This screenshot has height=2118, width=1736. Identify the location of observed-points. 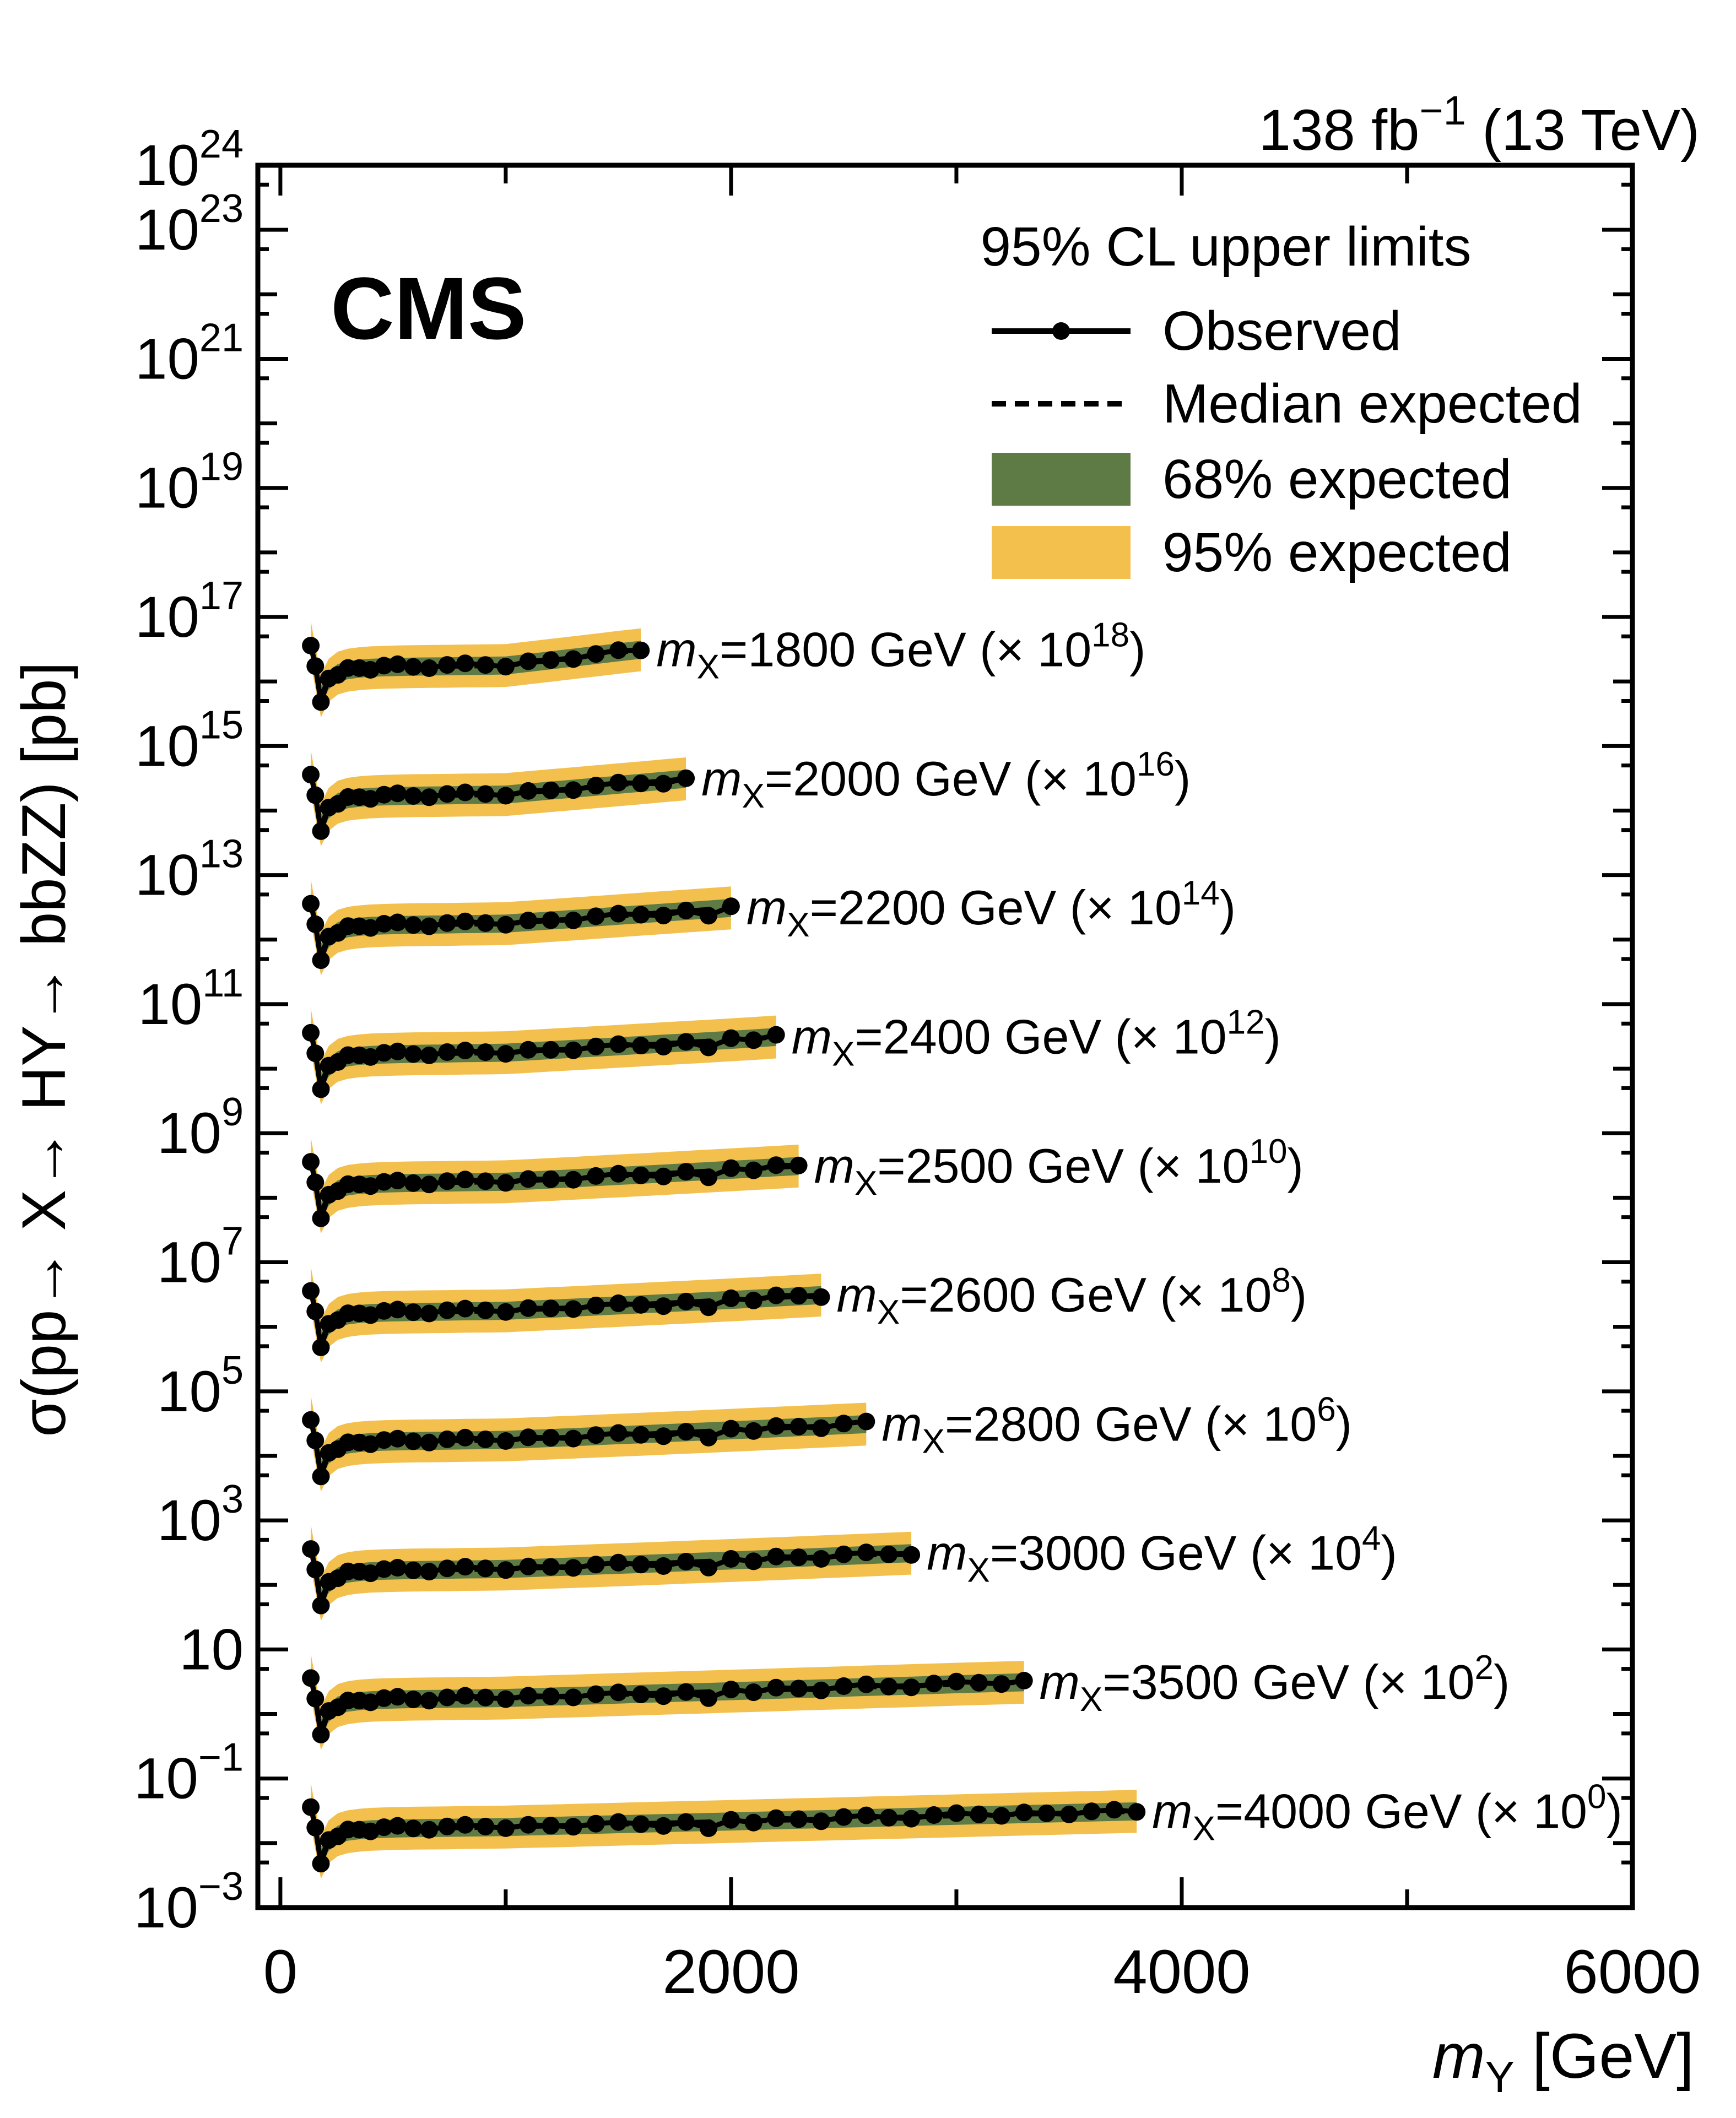
(498, 803).